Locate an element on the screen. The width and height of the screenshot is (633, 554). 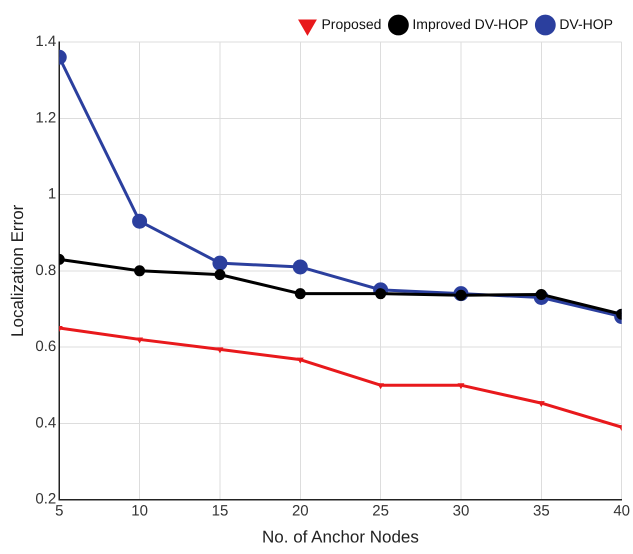
y-tick-label: 1 is located at coordinates (52, 194).